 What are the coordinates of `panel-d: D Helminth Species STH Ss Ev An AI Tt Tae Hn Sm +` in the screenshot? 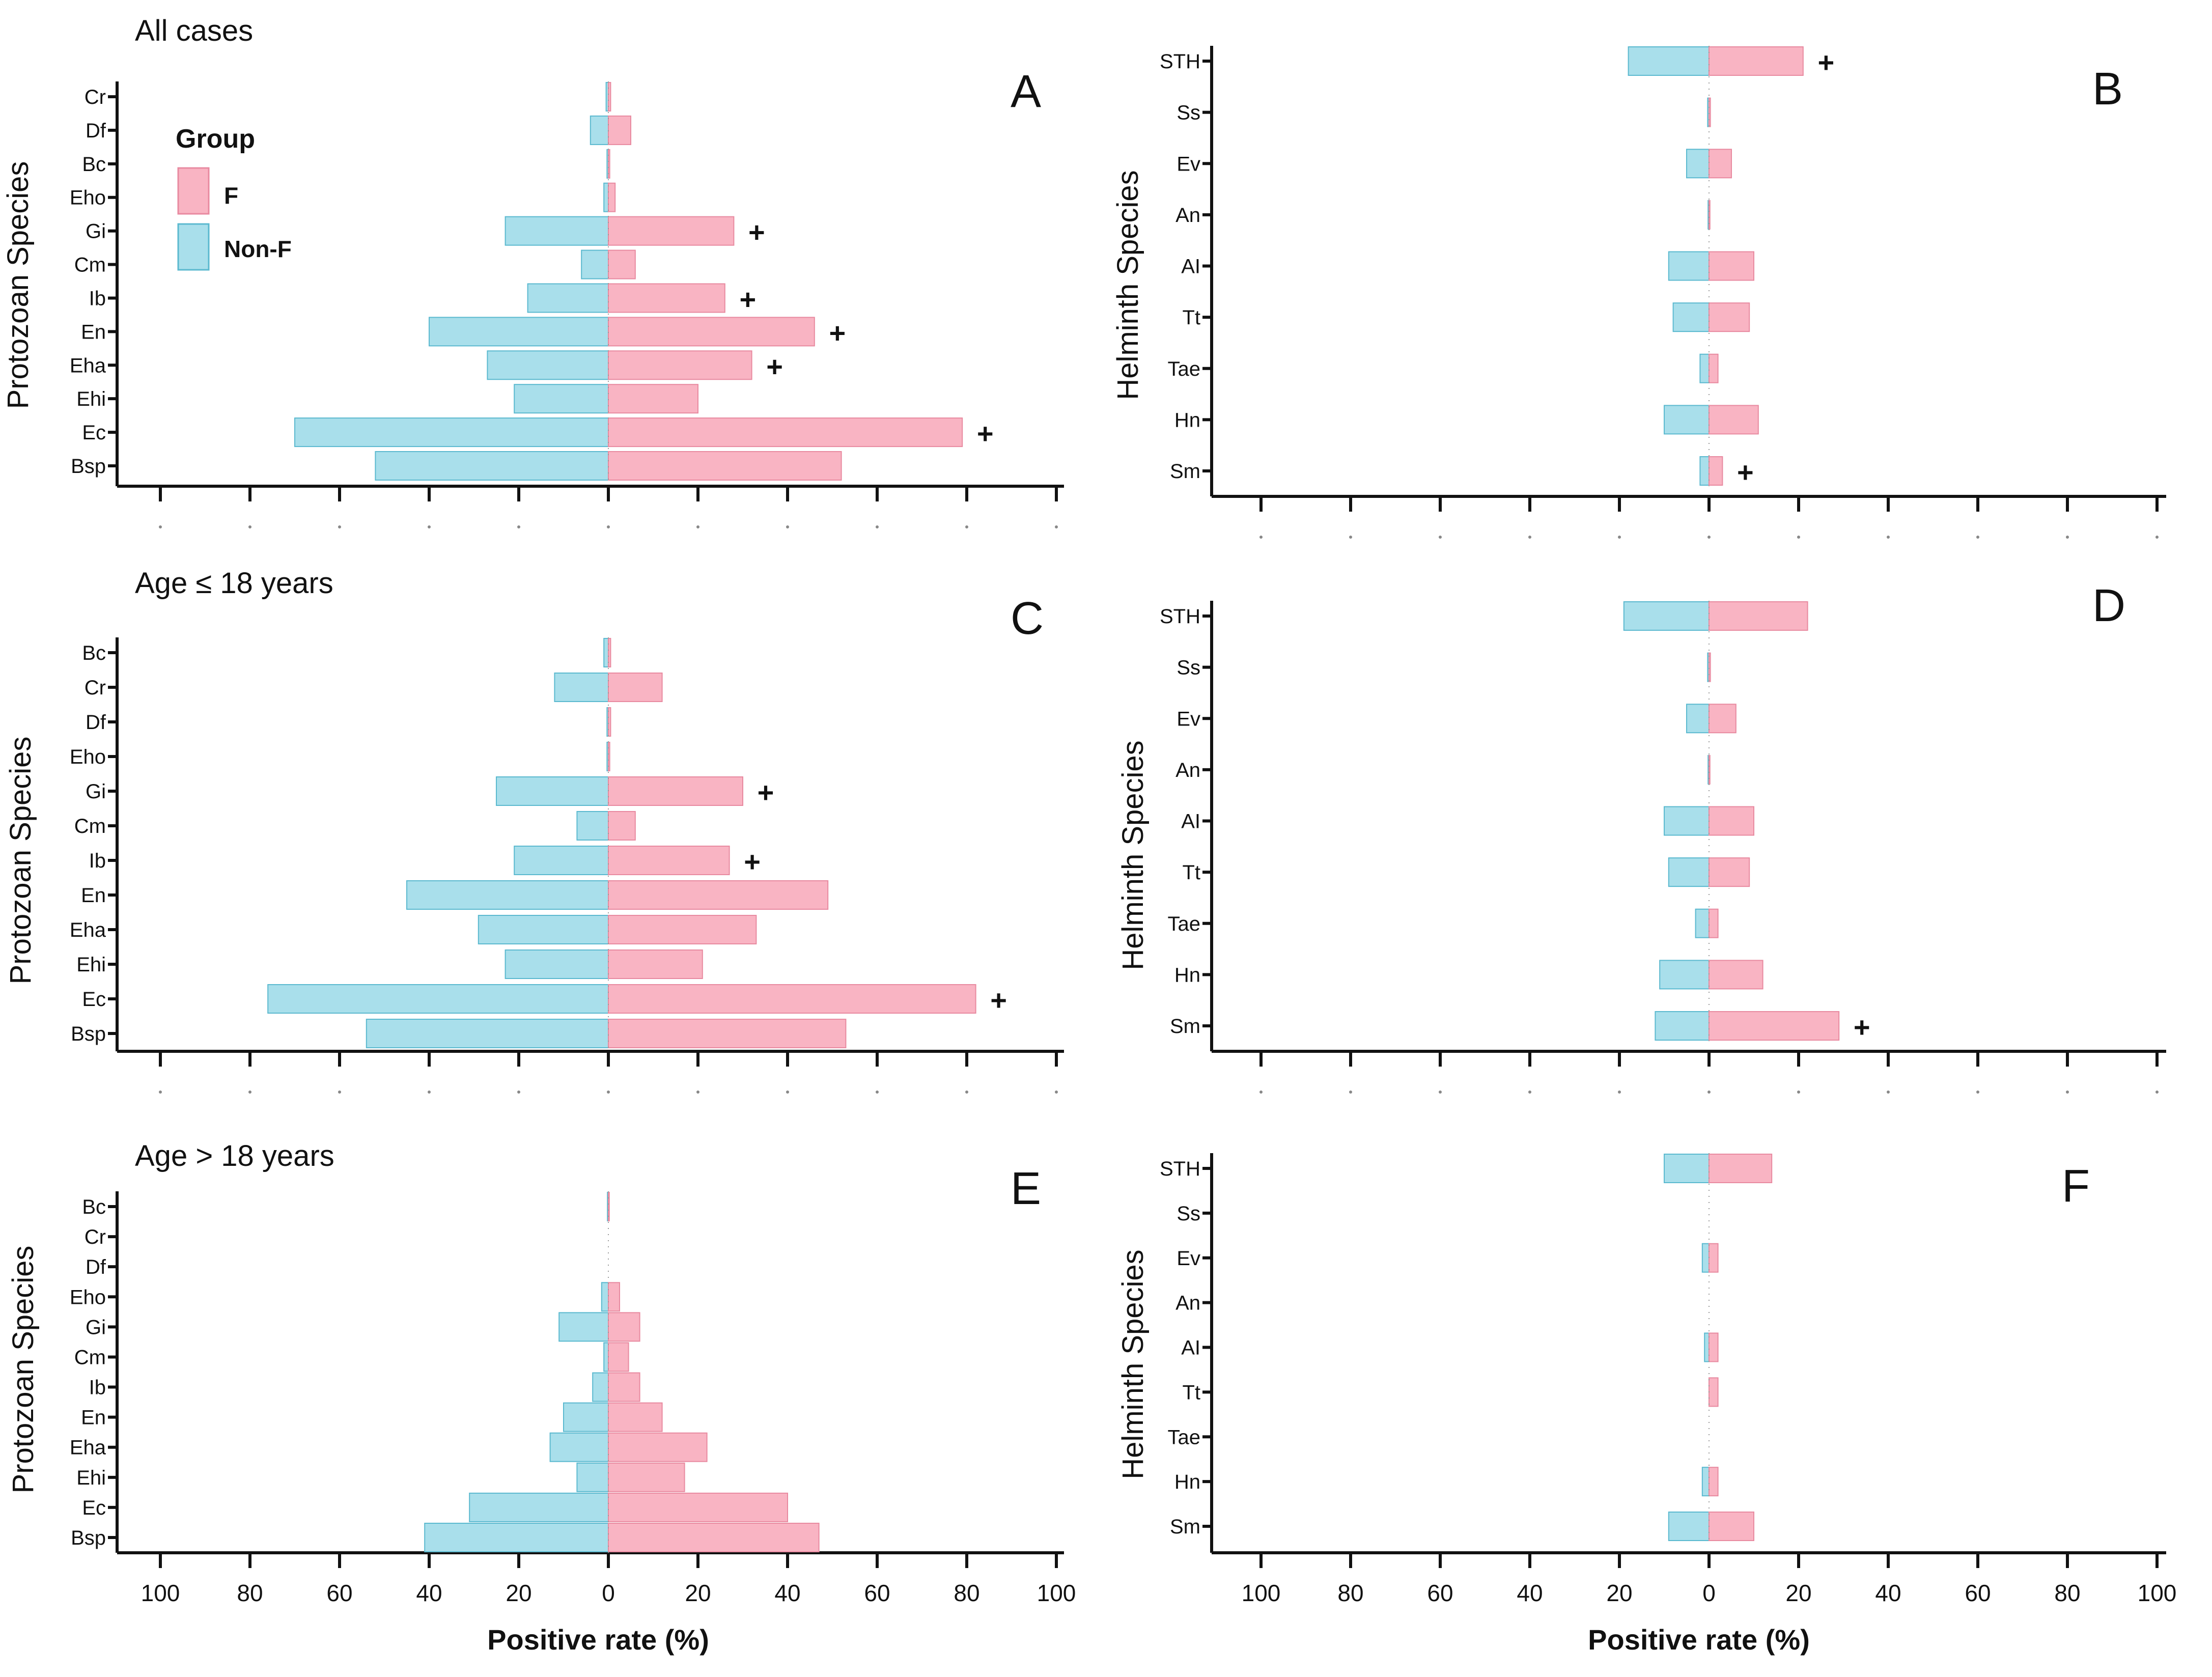 It's located at (1641, 837).